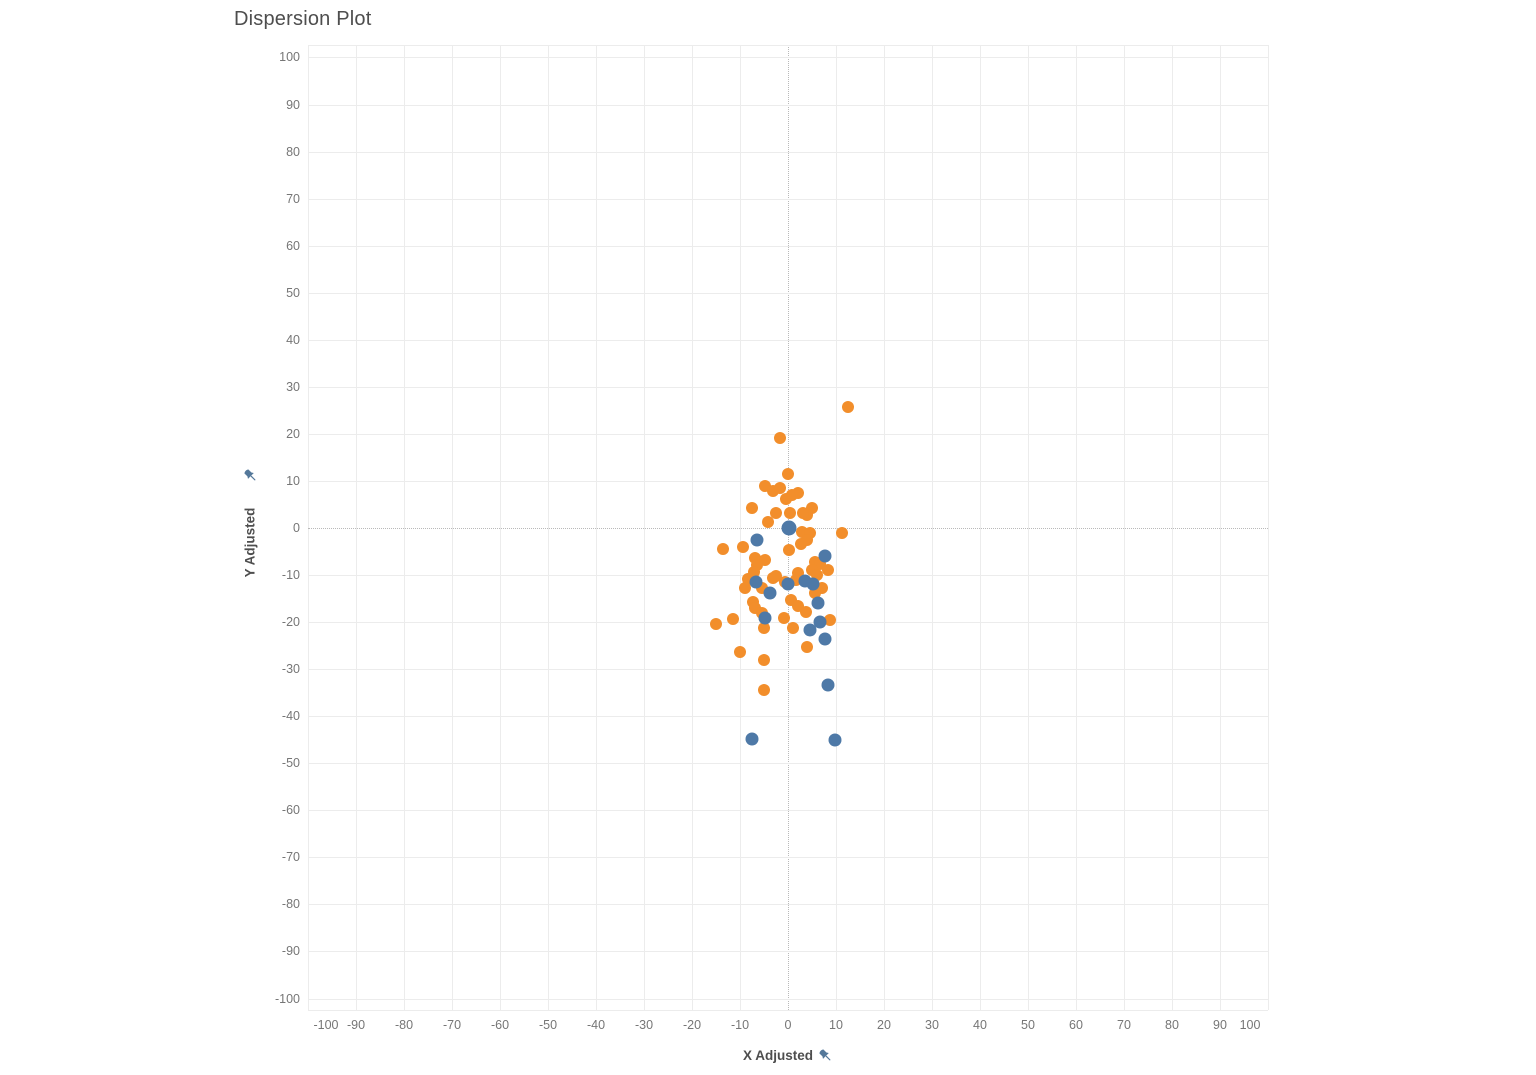 This screenshot has width=1536, height=1075. Describe the element at coordinates (836, 1025) in the screenshot. I see `x-tick-label: 10` at that location.